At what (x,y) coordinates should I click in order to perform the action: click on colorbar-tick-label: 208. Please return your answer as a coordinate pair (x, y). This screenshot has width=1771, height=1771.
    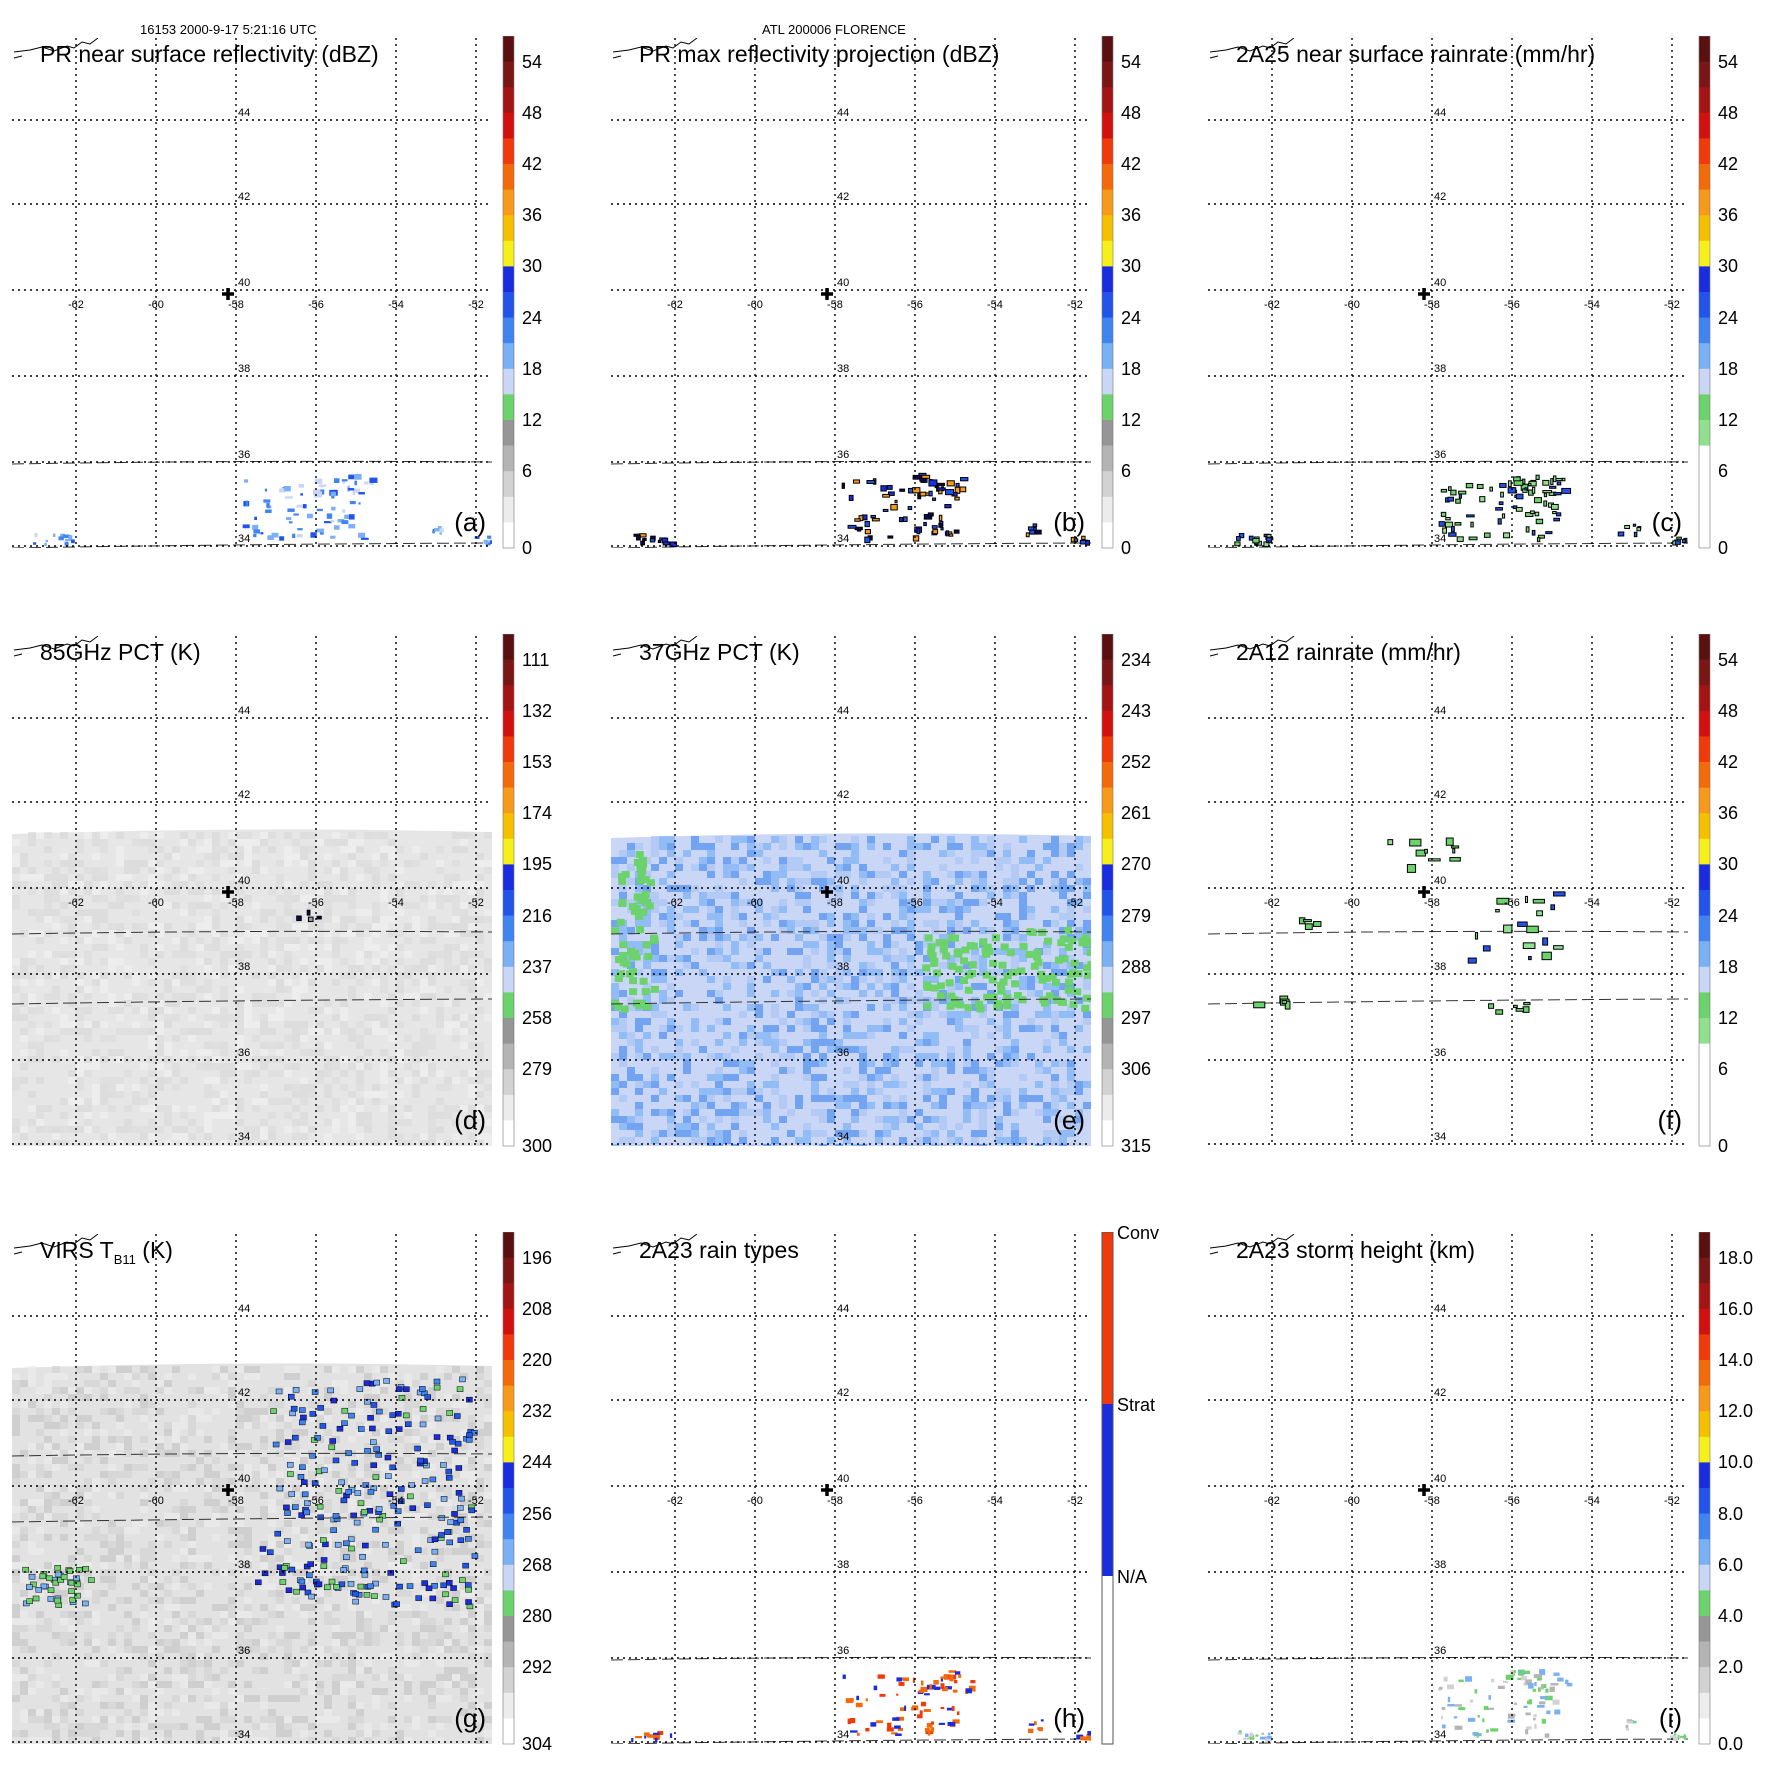
    Looking at the image, I should click on (537, 1308).